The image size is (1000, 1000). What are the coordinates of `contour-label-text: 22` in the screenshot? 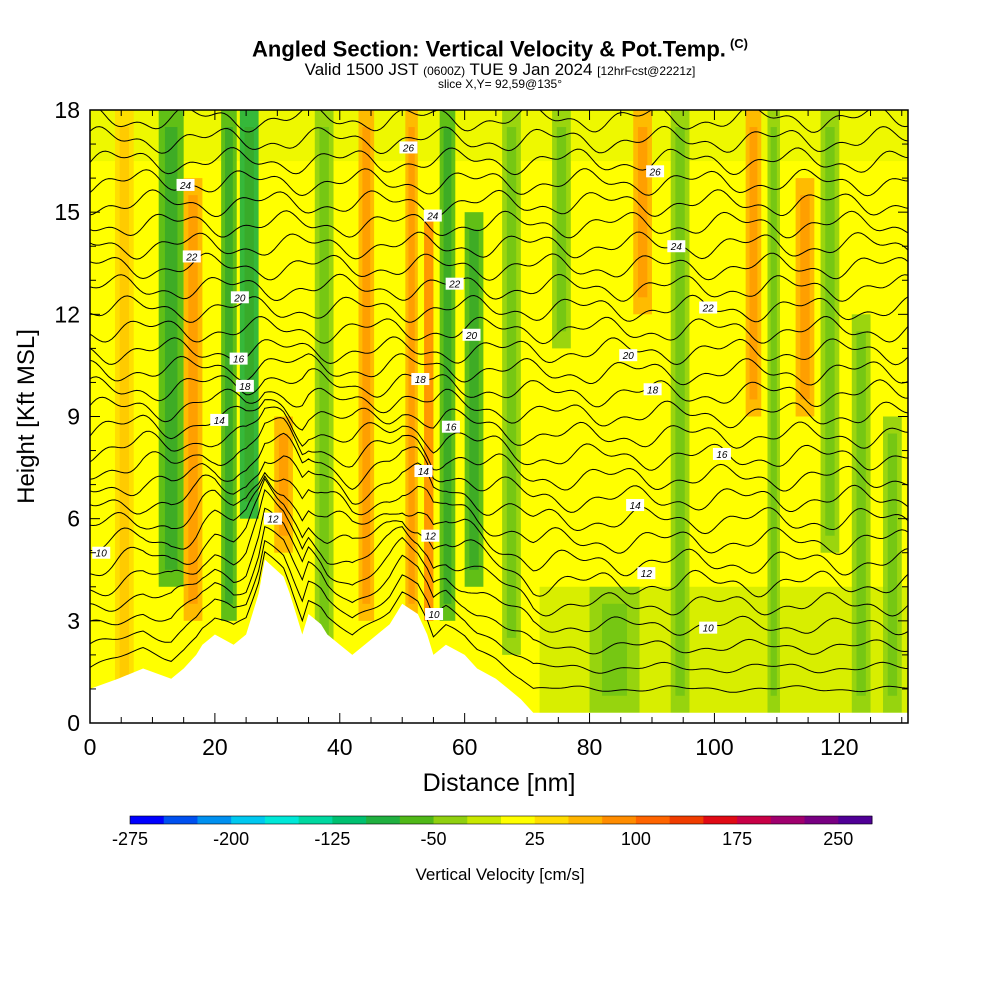 It's located at (454, 285).